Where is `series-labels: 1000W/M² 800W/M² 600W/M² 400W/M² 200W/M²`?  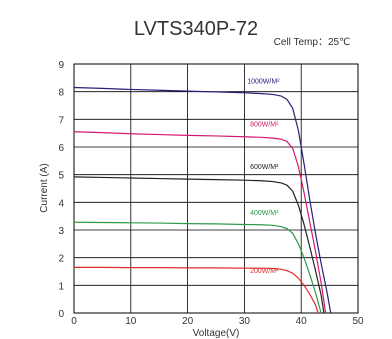 series-labels: 1000W/M² 800W/M² 600W/M² 400W/M² 200W/M² is located at coordinates (263, 176).